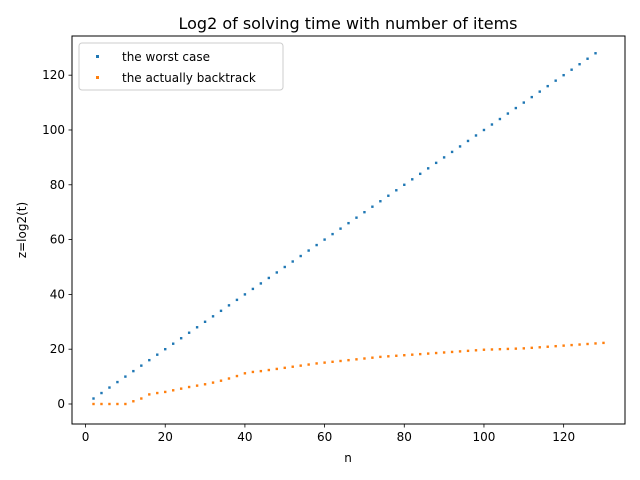 The image size is (640, 480). I want to click on x-axis-label: n, so click(348, 458).